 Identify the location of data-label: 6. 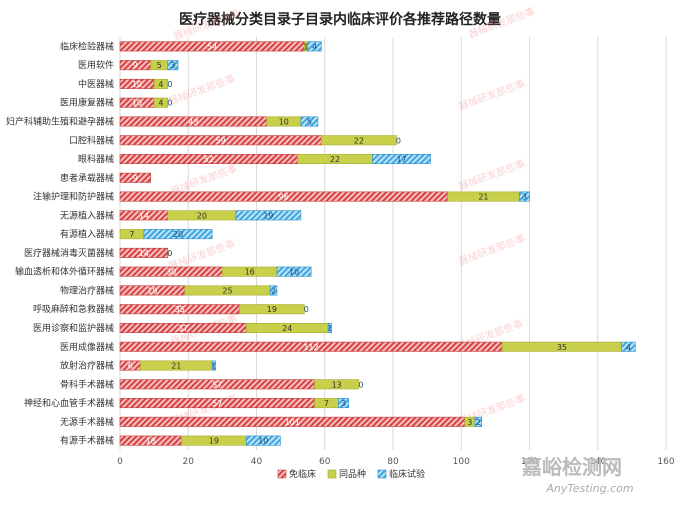
(130, 366).